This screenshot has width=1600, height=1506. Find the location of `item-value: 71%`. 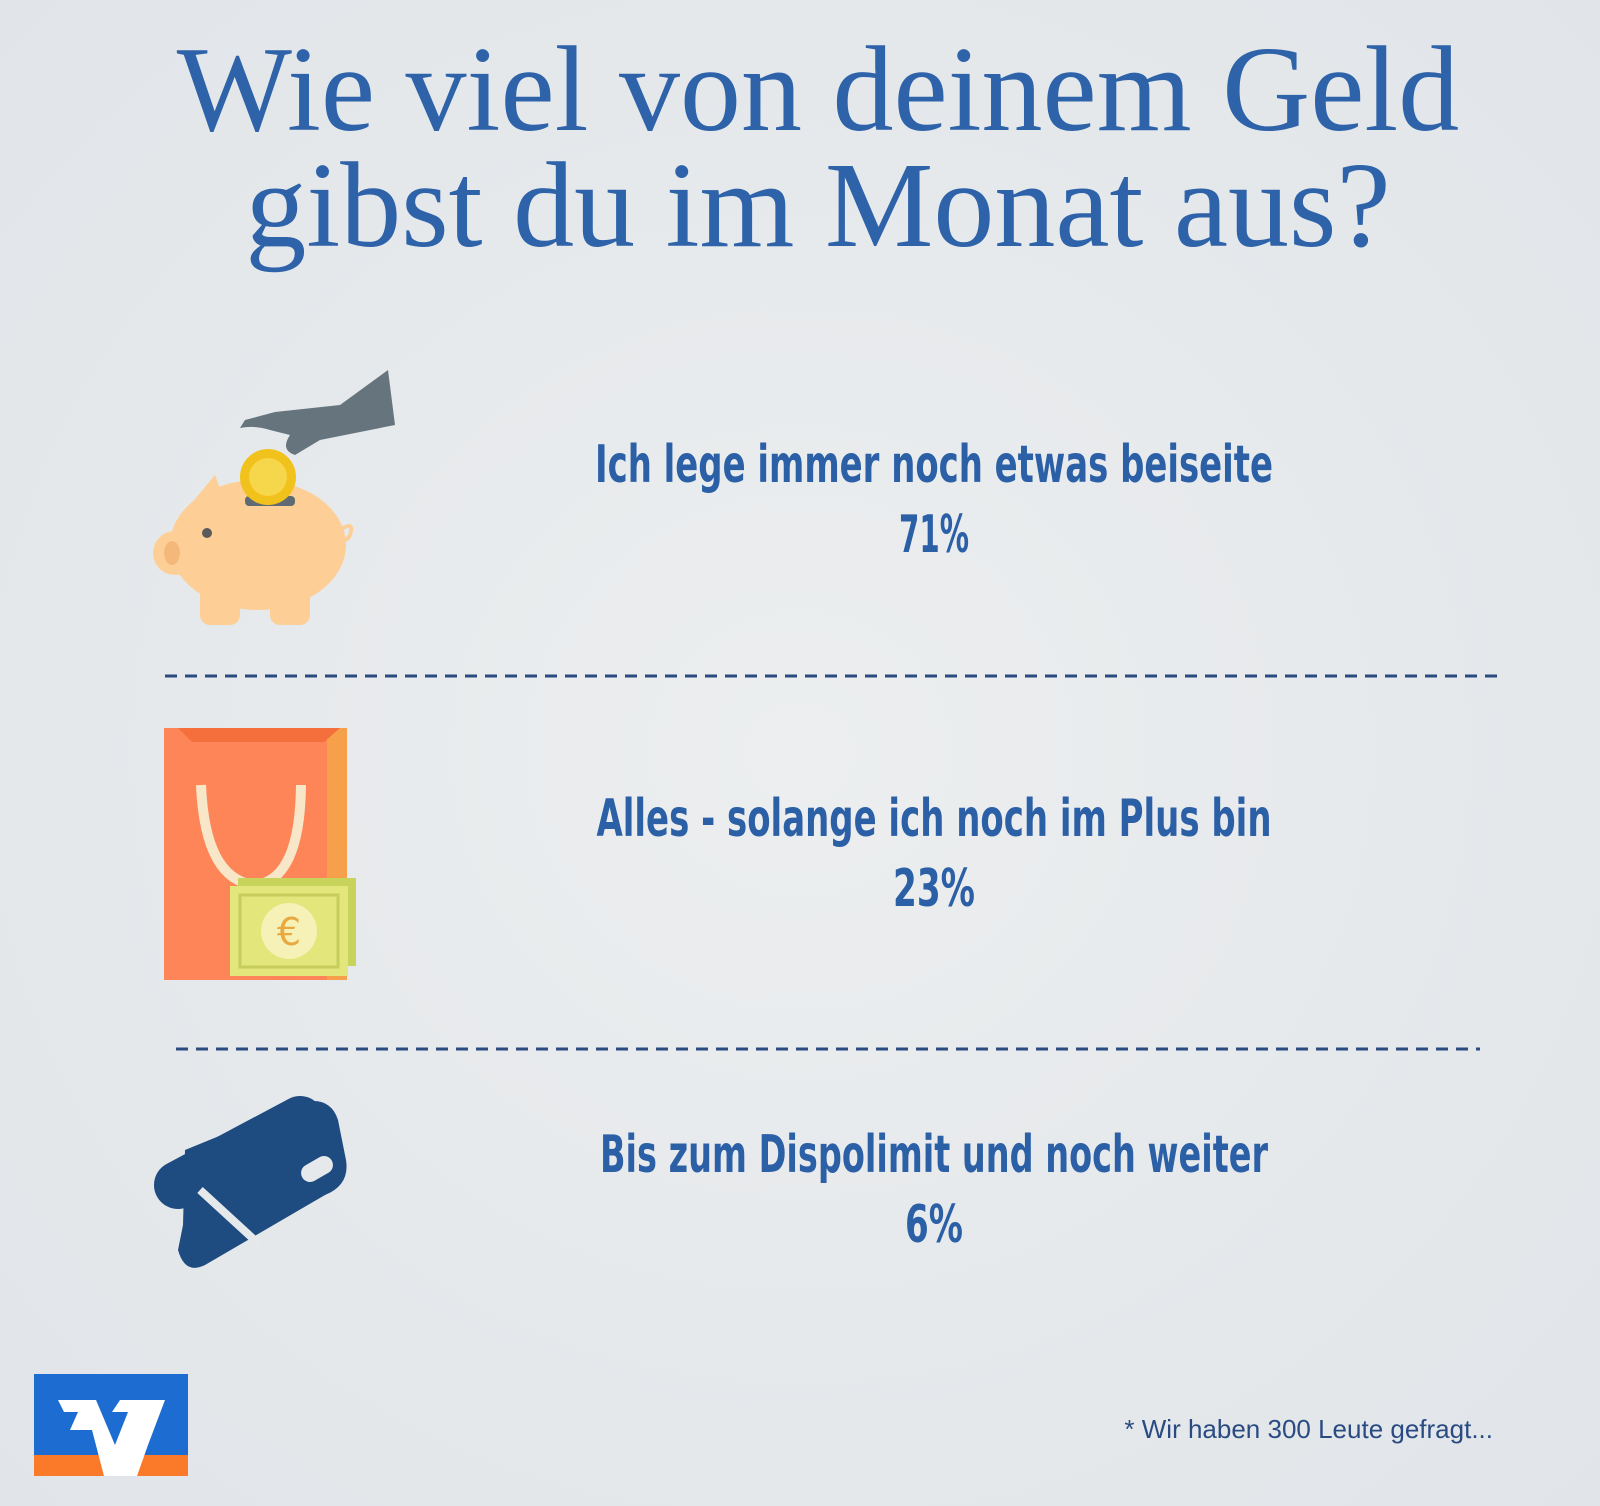

item-value: 71% is located at coordinates (934, 535).